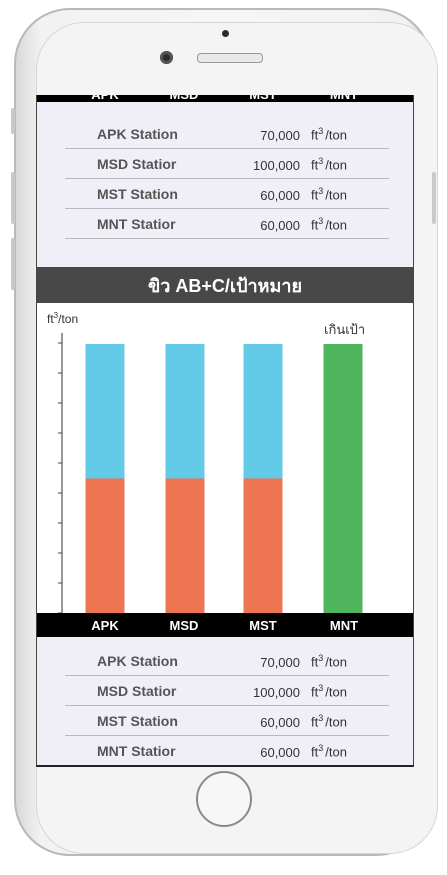 The height and width of the screenshot is (875, 447). What do you see at coordinates (225, 33) in the screenshot?
I see `proximity-sensor` at bounding box center [225, 33].